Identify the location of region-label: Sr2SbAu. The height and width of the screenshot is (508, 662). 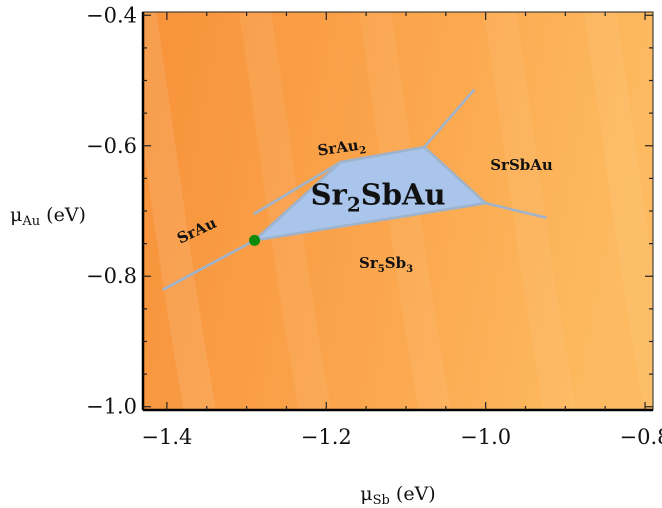
(378, 196).